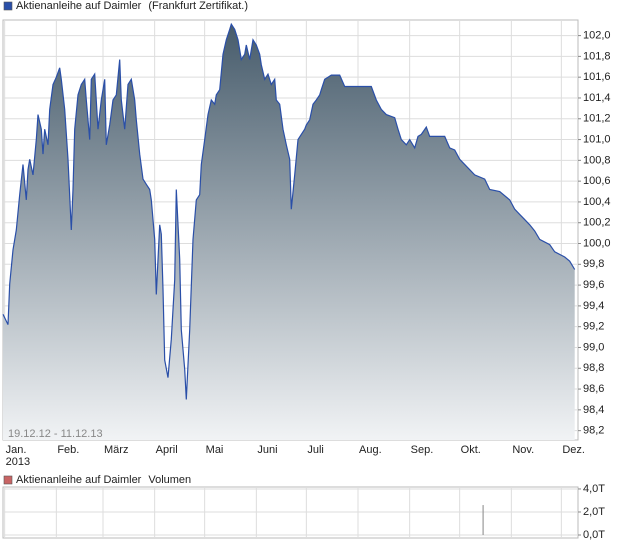  I want to click on volume-bar, so click(483, 520).